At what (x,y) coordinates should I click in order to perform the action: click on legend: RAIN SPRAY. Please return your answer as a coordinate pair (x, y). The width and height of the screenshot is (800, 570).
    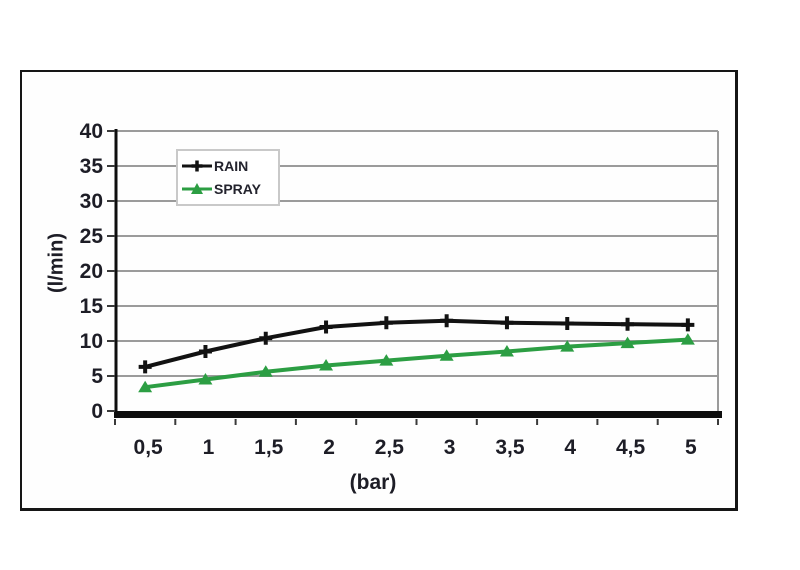
    Looking at the image, I should click on (228, 177).